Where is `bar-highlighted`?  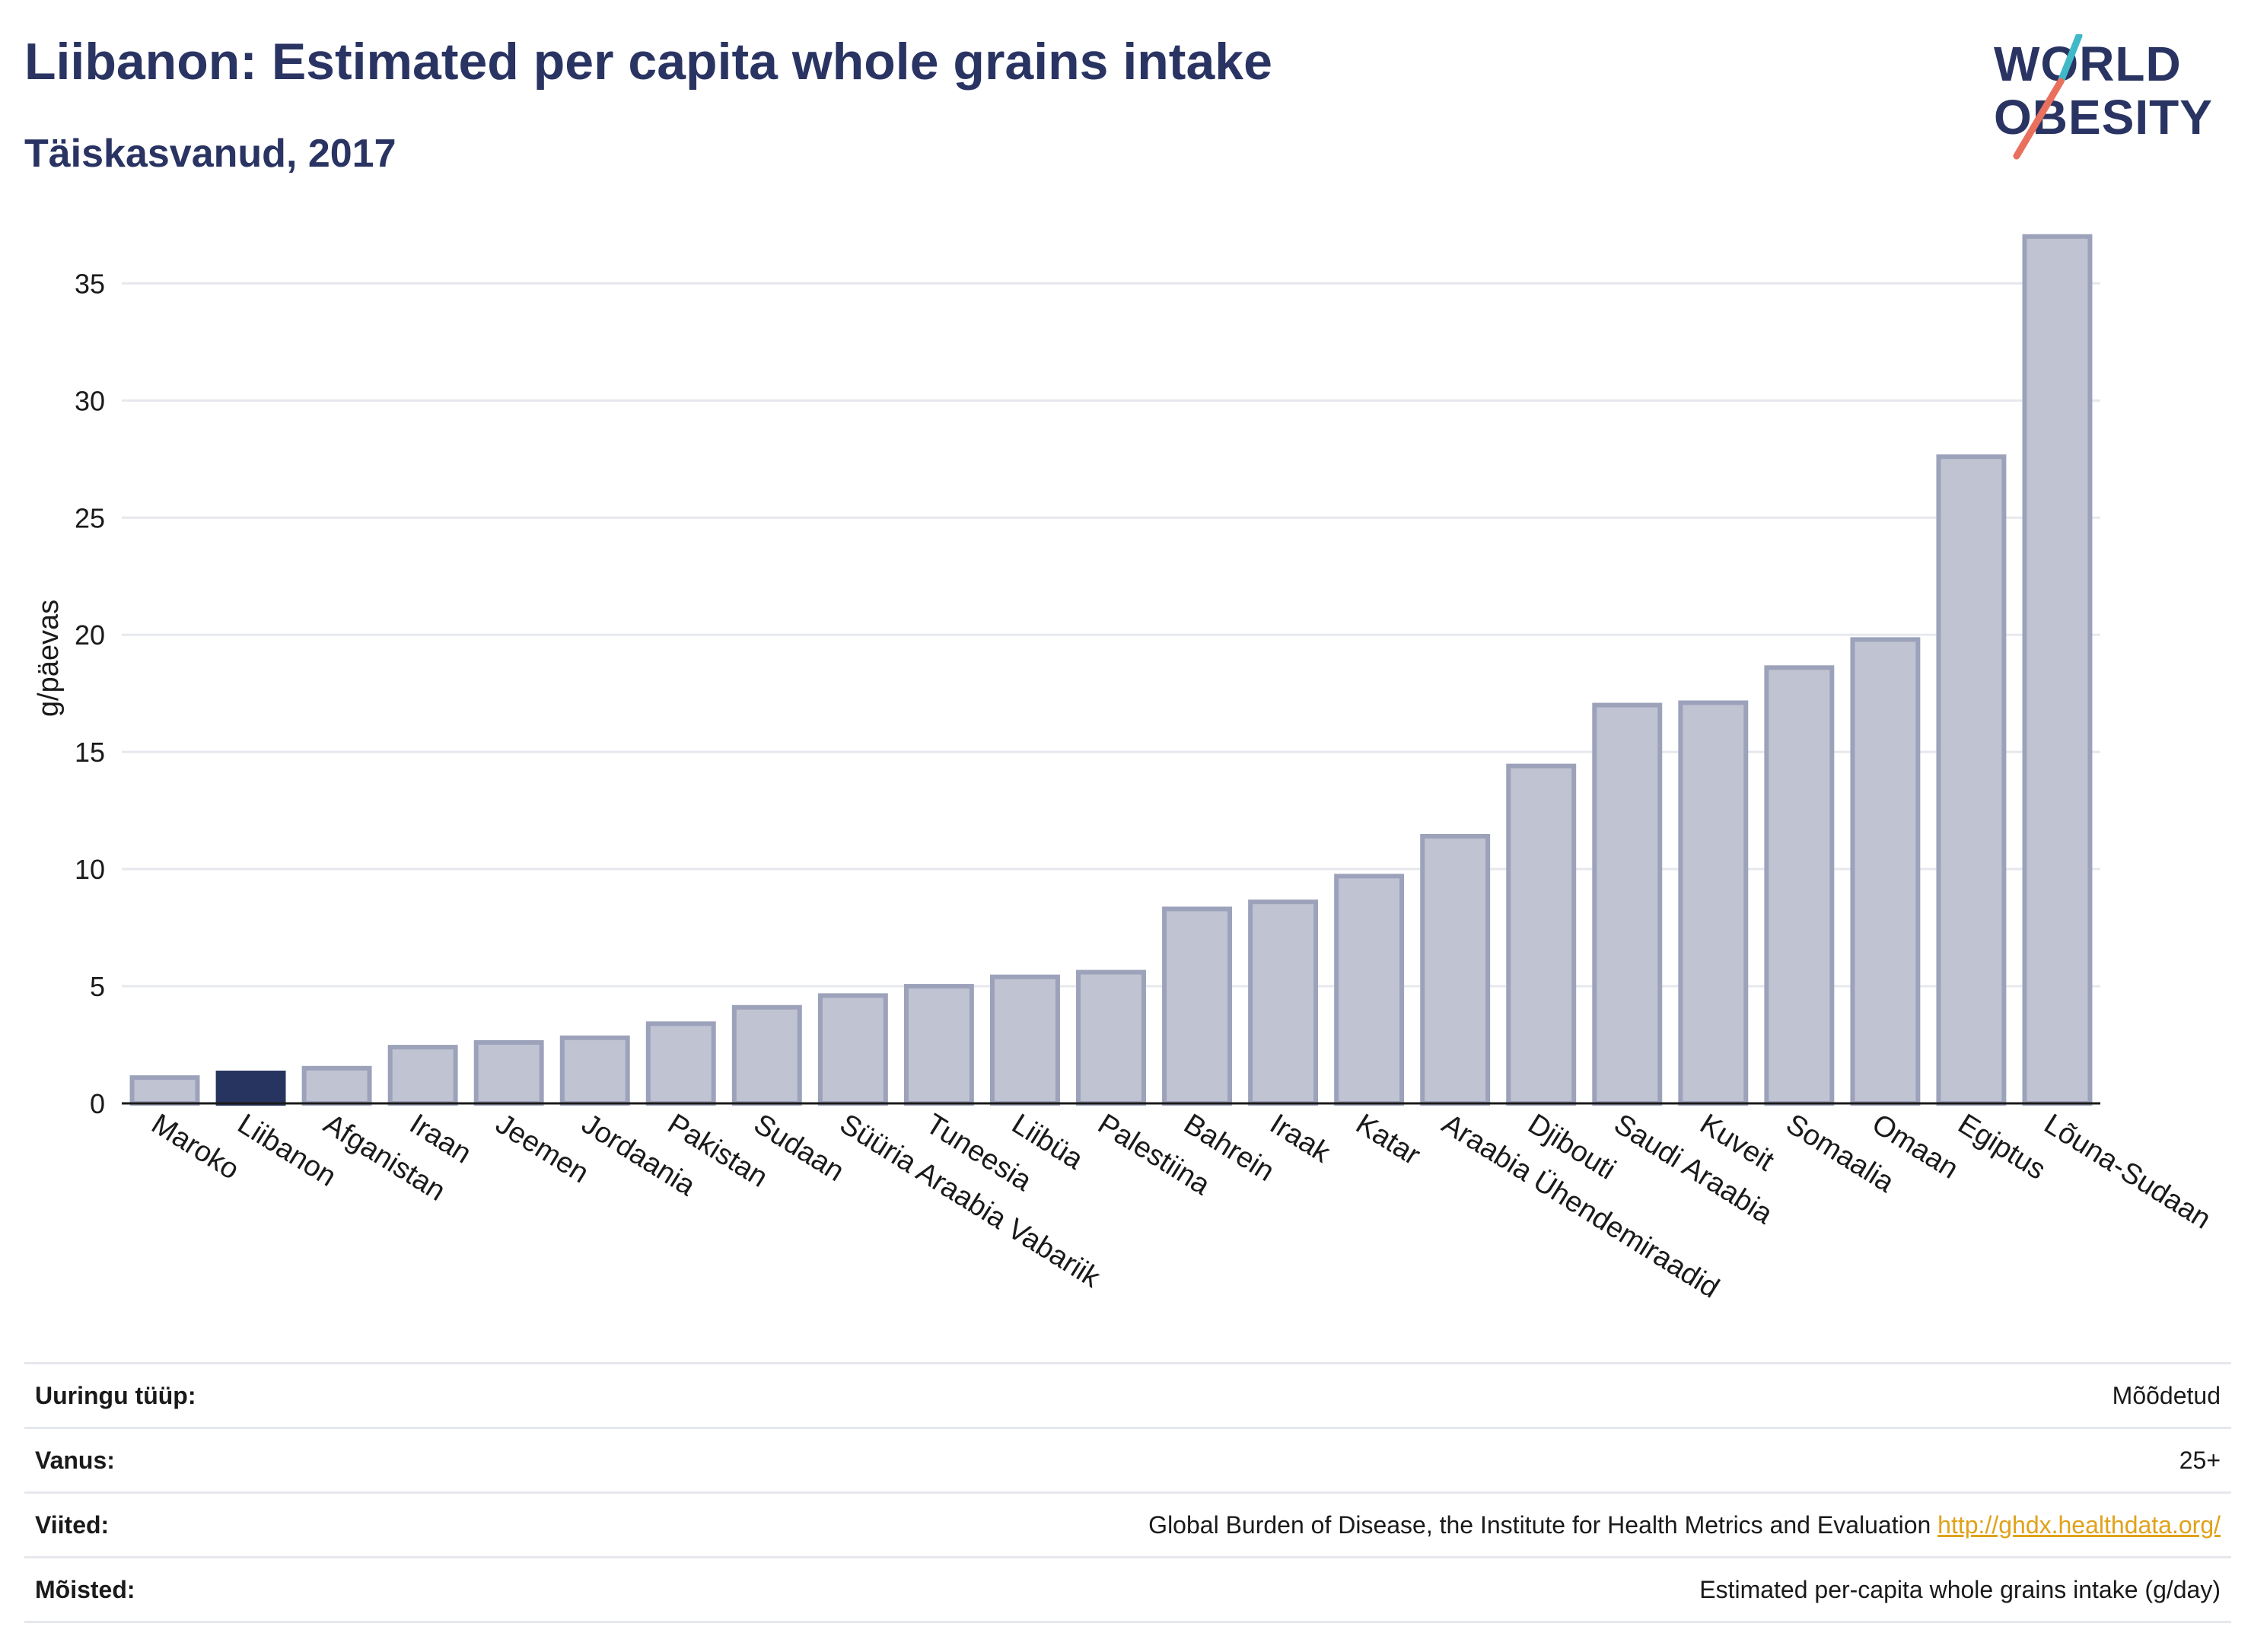
bar-highlighted is located at coordinates (250, 1088).